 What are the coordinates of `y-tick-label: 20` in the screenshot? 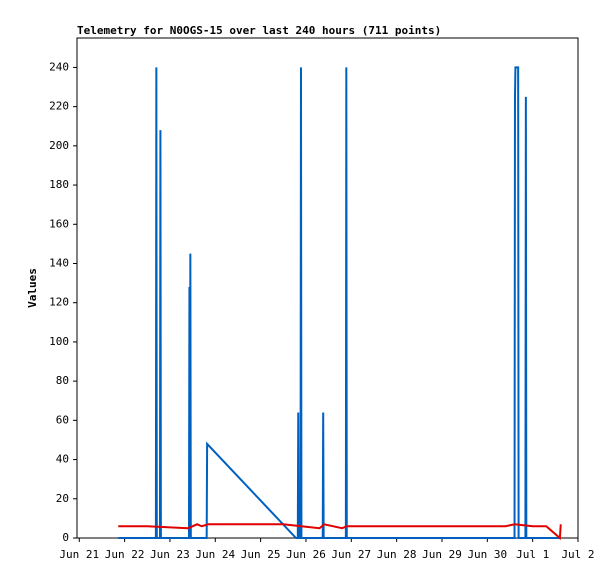 It's located at (62, 498).